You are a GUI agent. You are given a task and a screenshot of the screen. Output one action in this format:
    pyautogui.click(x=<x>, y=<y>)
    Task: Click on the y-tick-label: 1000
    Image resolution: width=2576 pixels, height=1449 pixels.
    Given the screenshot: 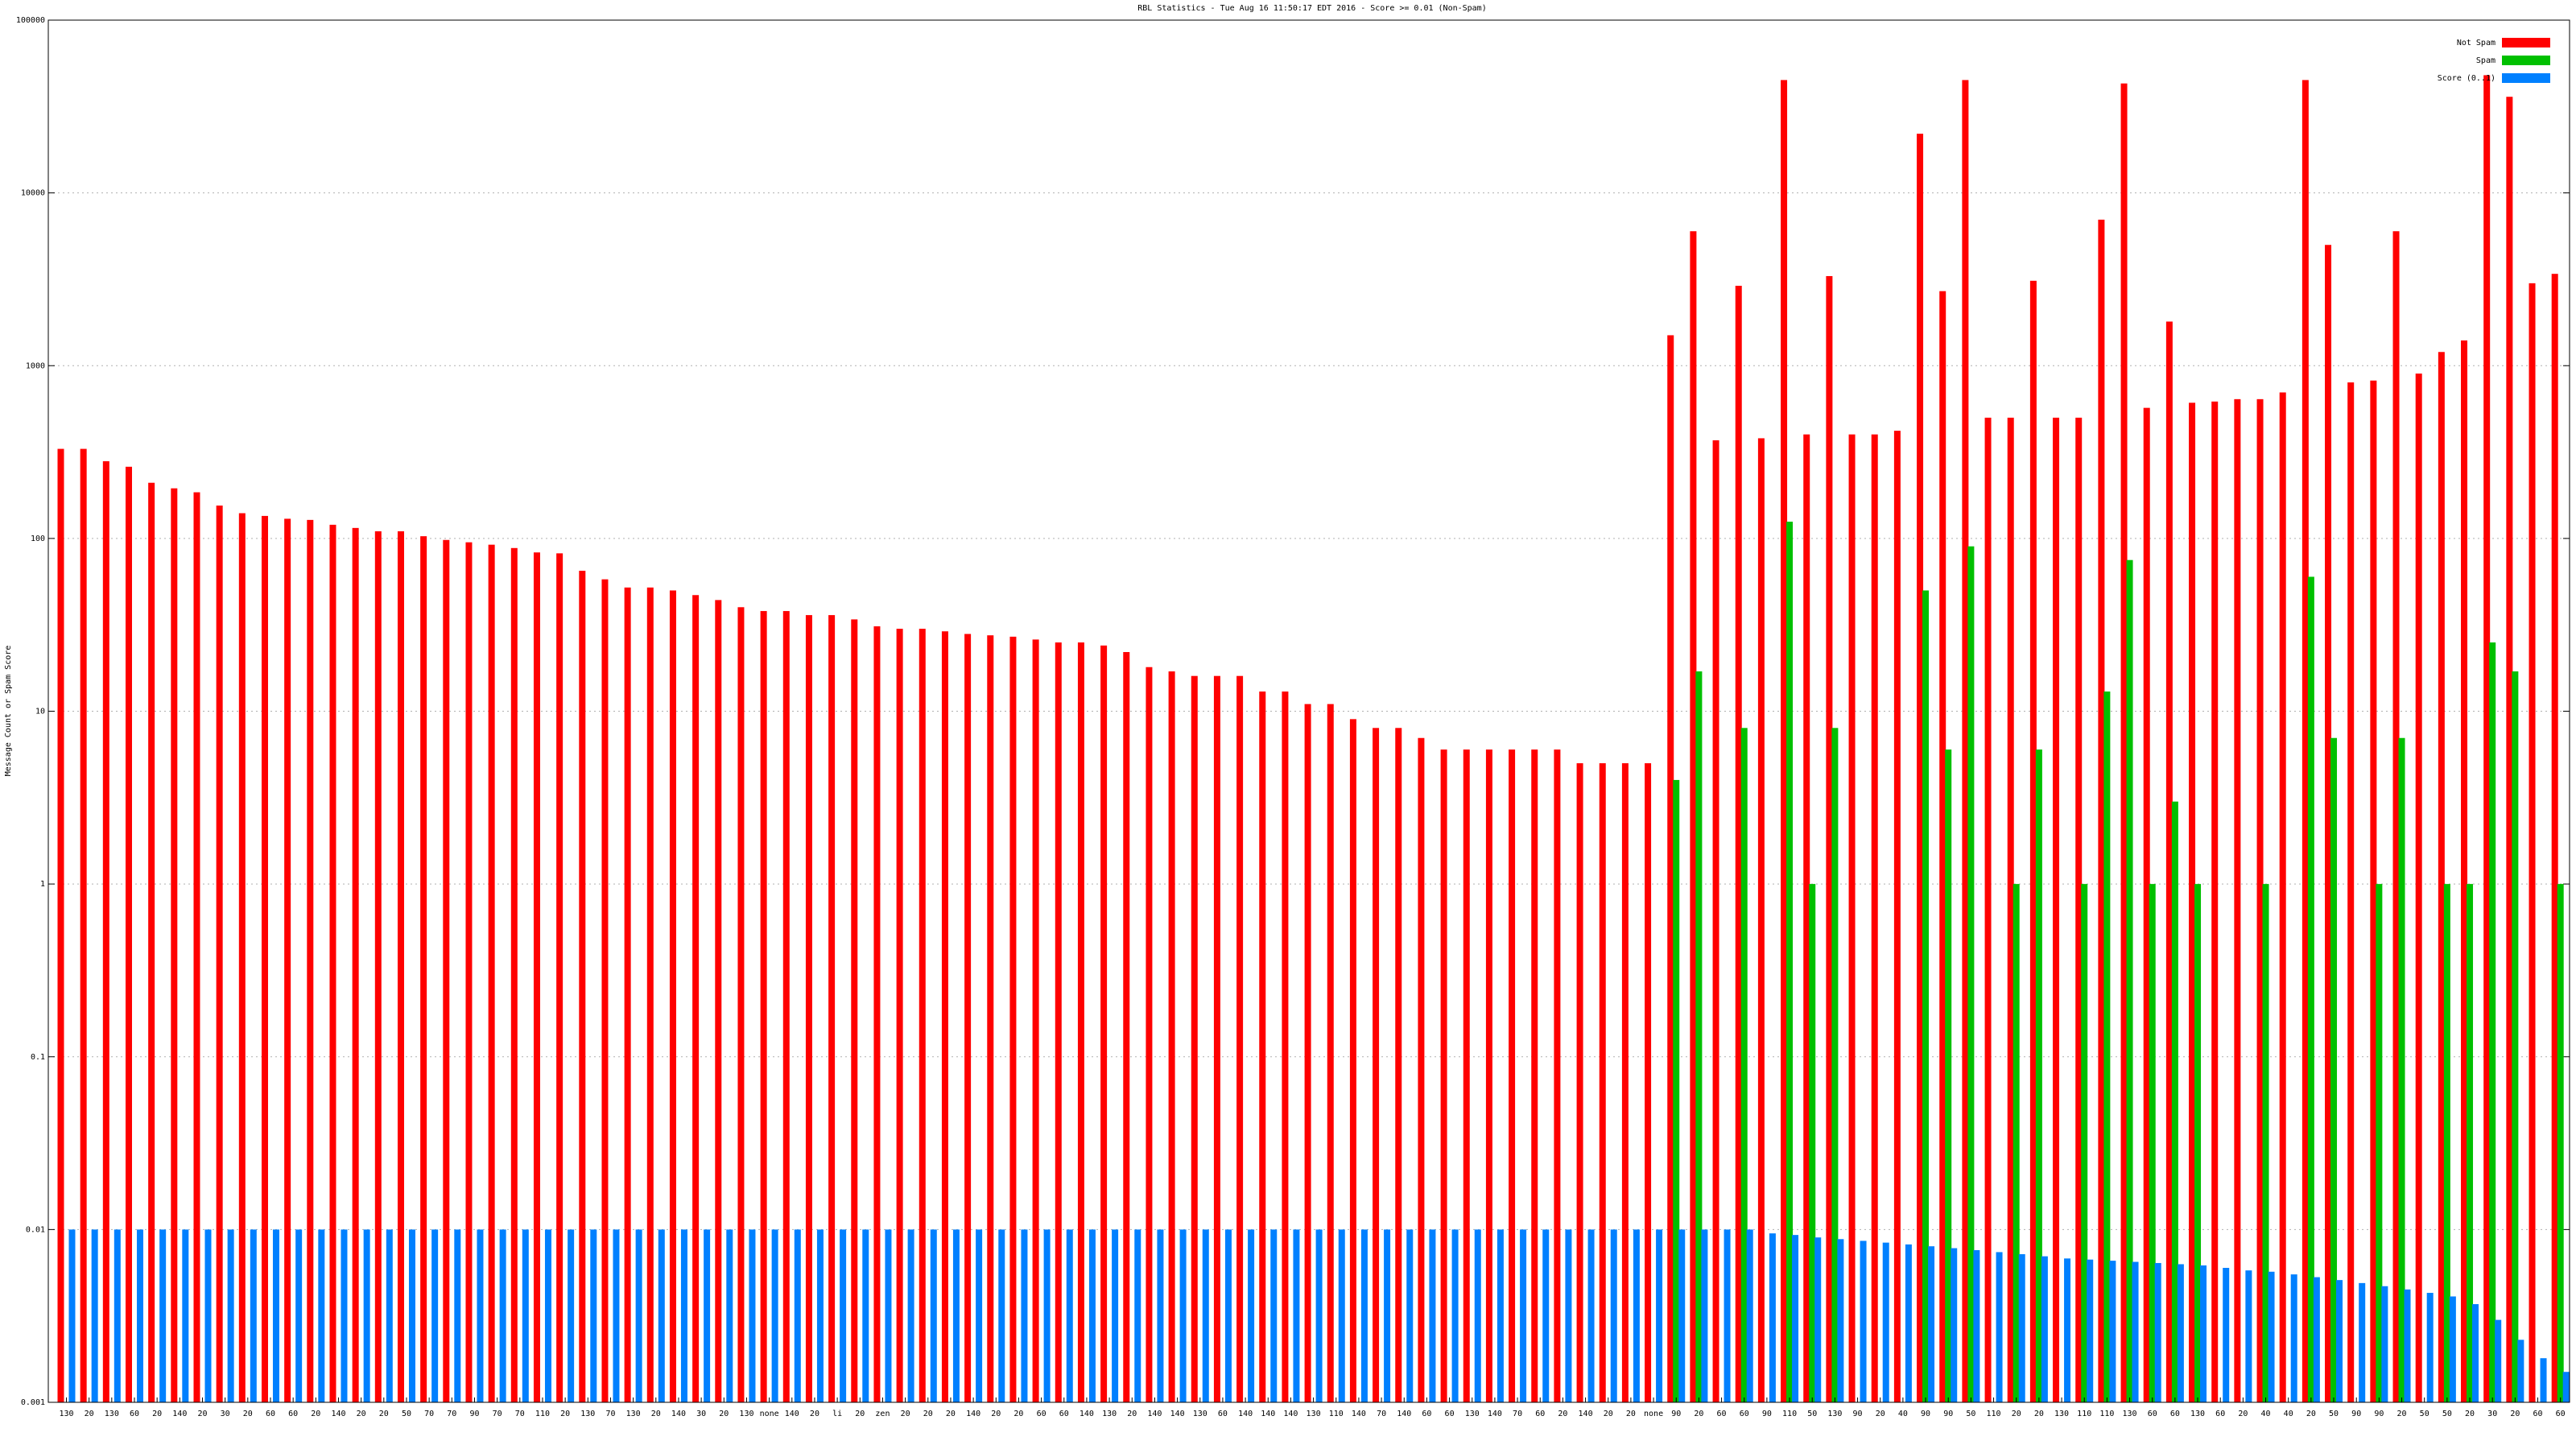 What is the action you would take?
    pyautogui.click(x=35, y=365)
    